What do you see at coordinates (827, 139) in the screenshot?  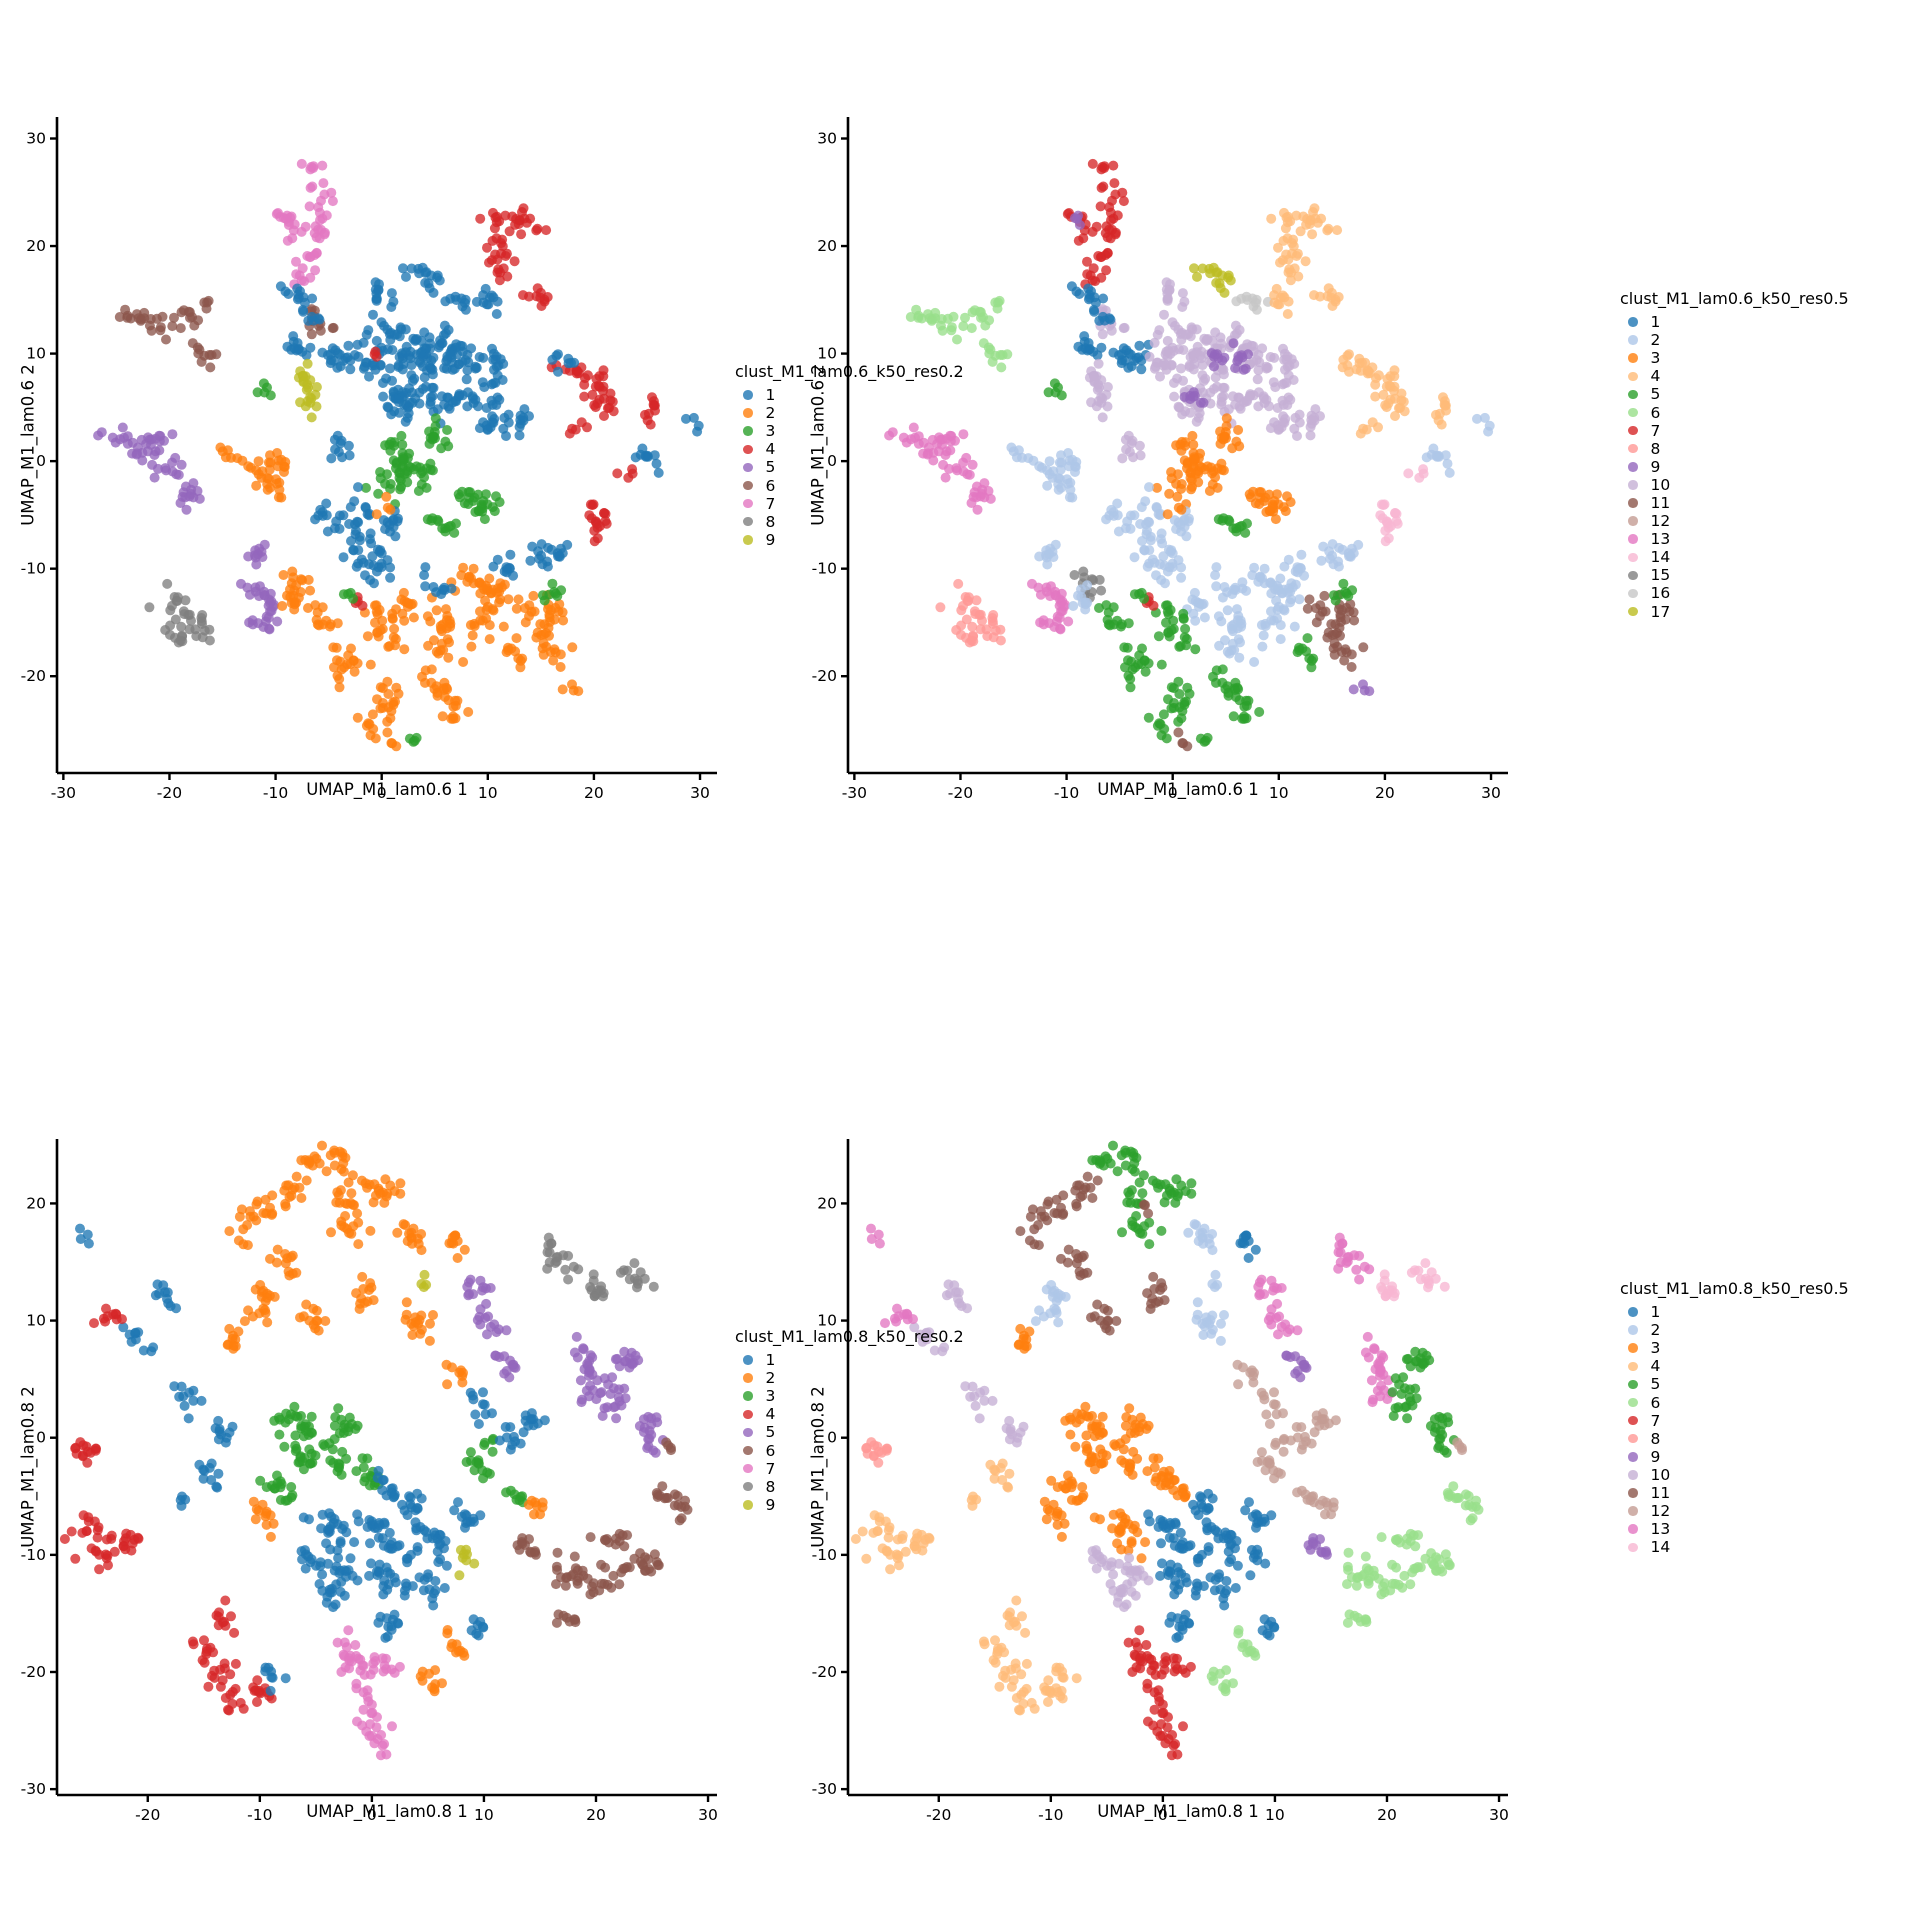 I see `y-tick-label: 30` at bounding box center [827, 139].